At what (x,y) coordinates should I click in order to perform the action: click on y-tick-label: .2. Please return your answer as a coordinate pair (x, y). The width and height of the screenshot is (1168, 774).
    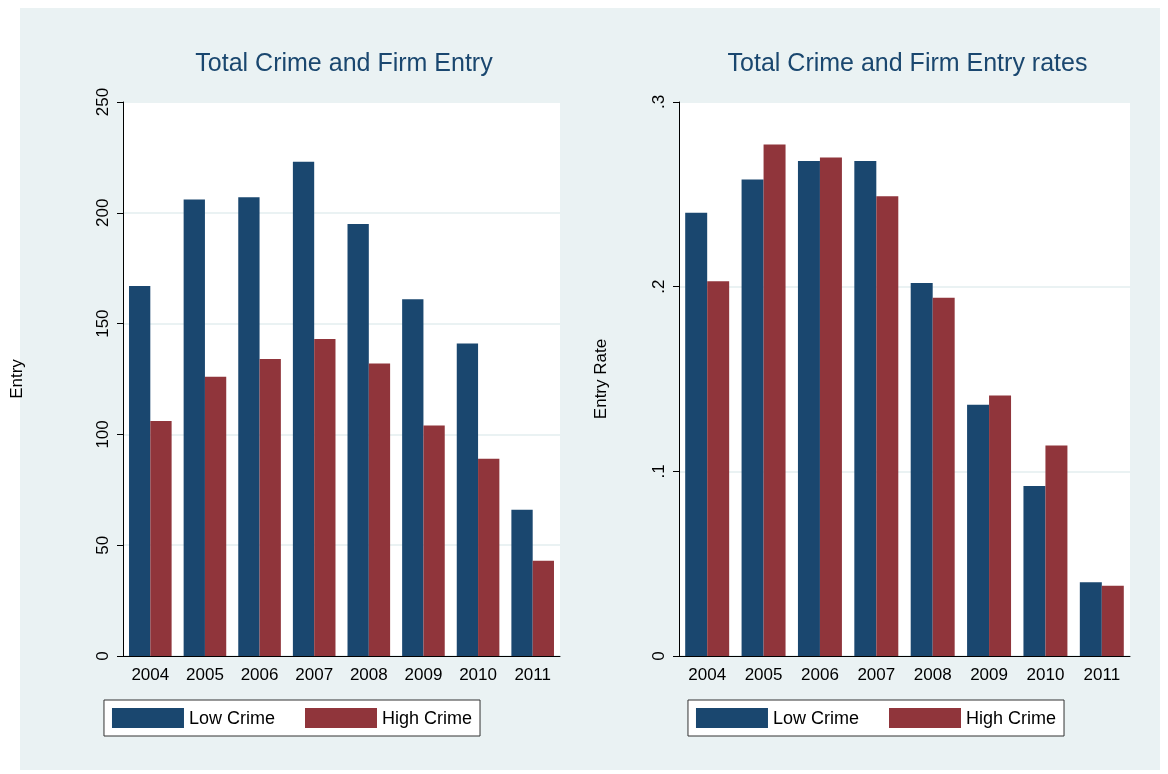
    Looking at the image, I should click on (658, 286).